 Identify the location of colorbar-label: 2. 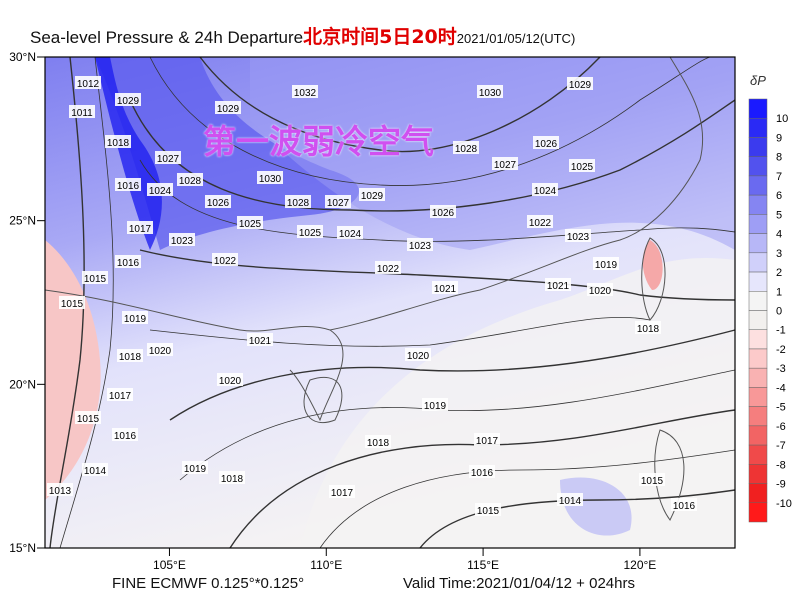
(779, 273).